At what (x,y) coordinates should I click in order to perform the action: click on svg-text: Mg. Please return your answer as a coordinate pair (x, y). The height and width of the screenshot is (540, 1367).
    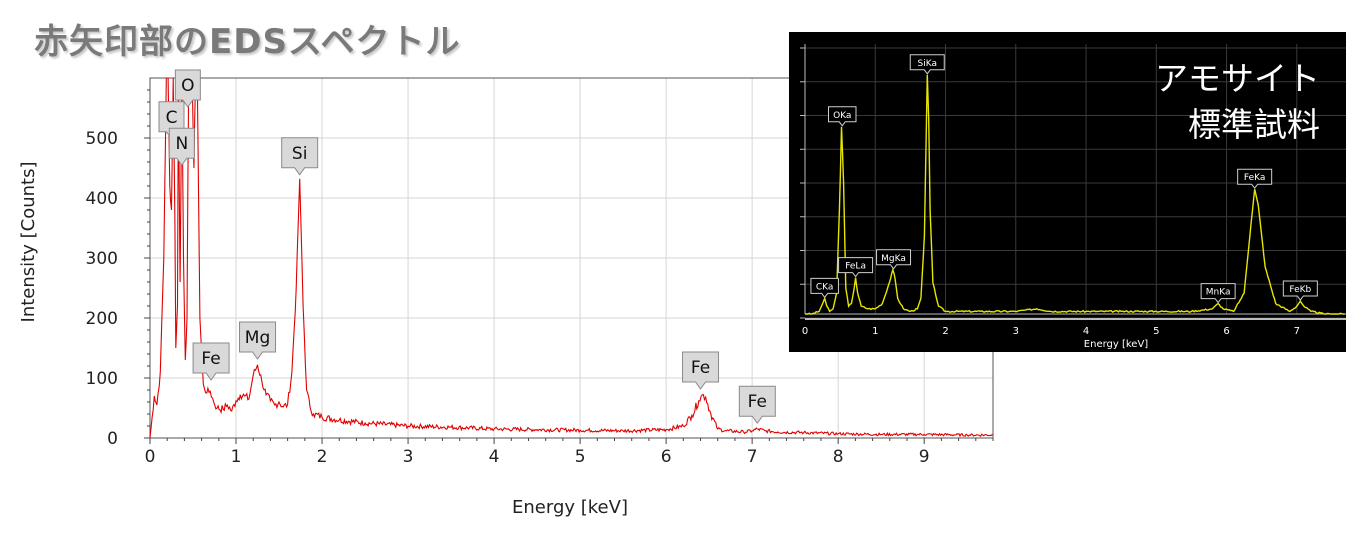
    Looking at the image, I should click on (257, 338).